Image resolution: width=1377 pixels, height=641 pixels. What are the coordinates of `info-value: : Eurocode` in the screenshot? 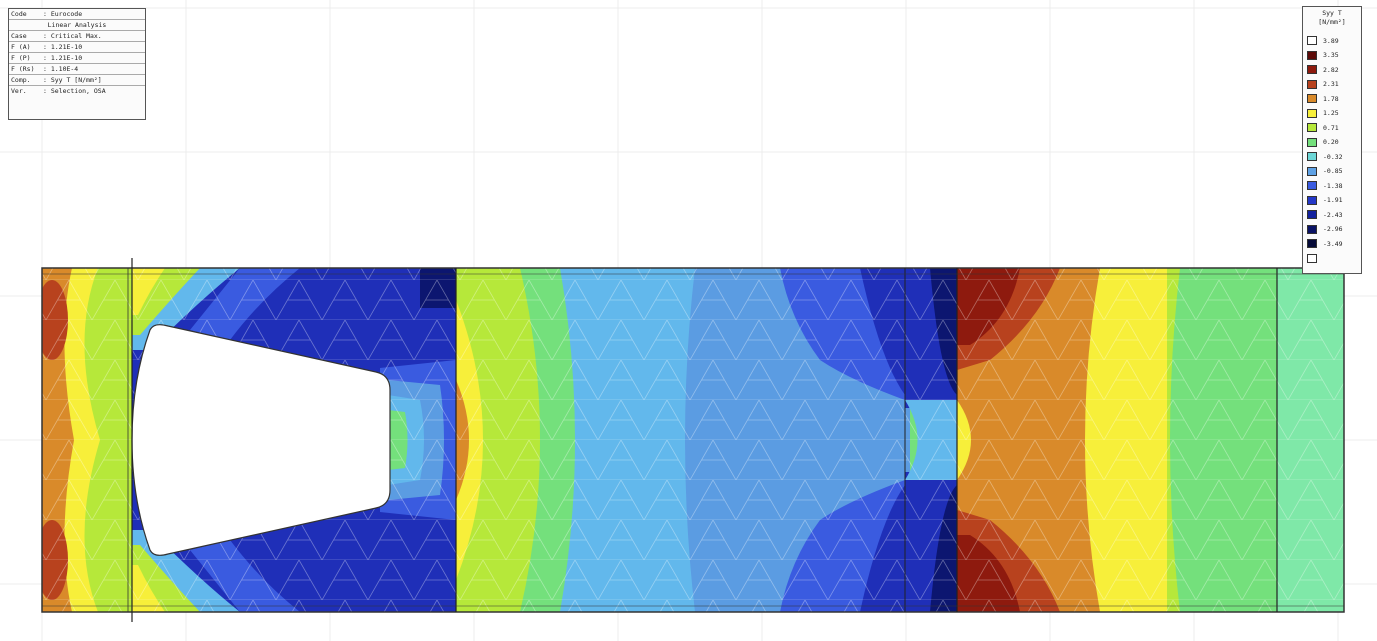 It's located at (63, 14).